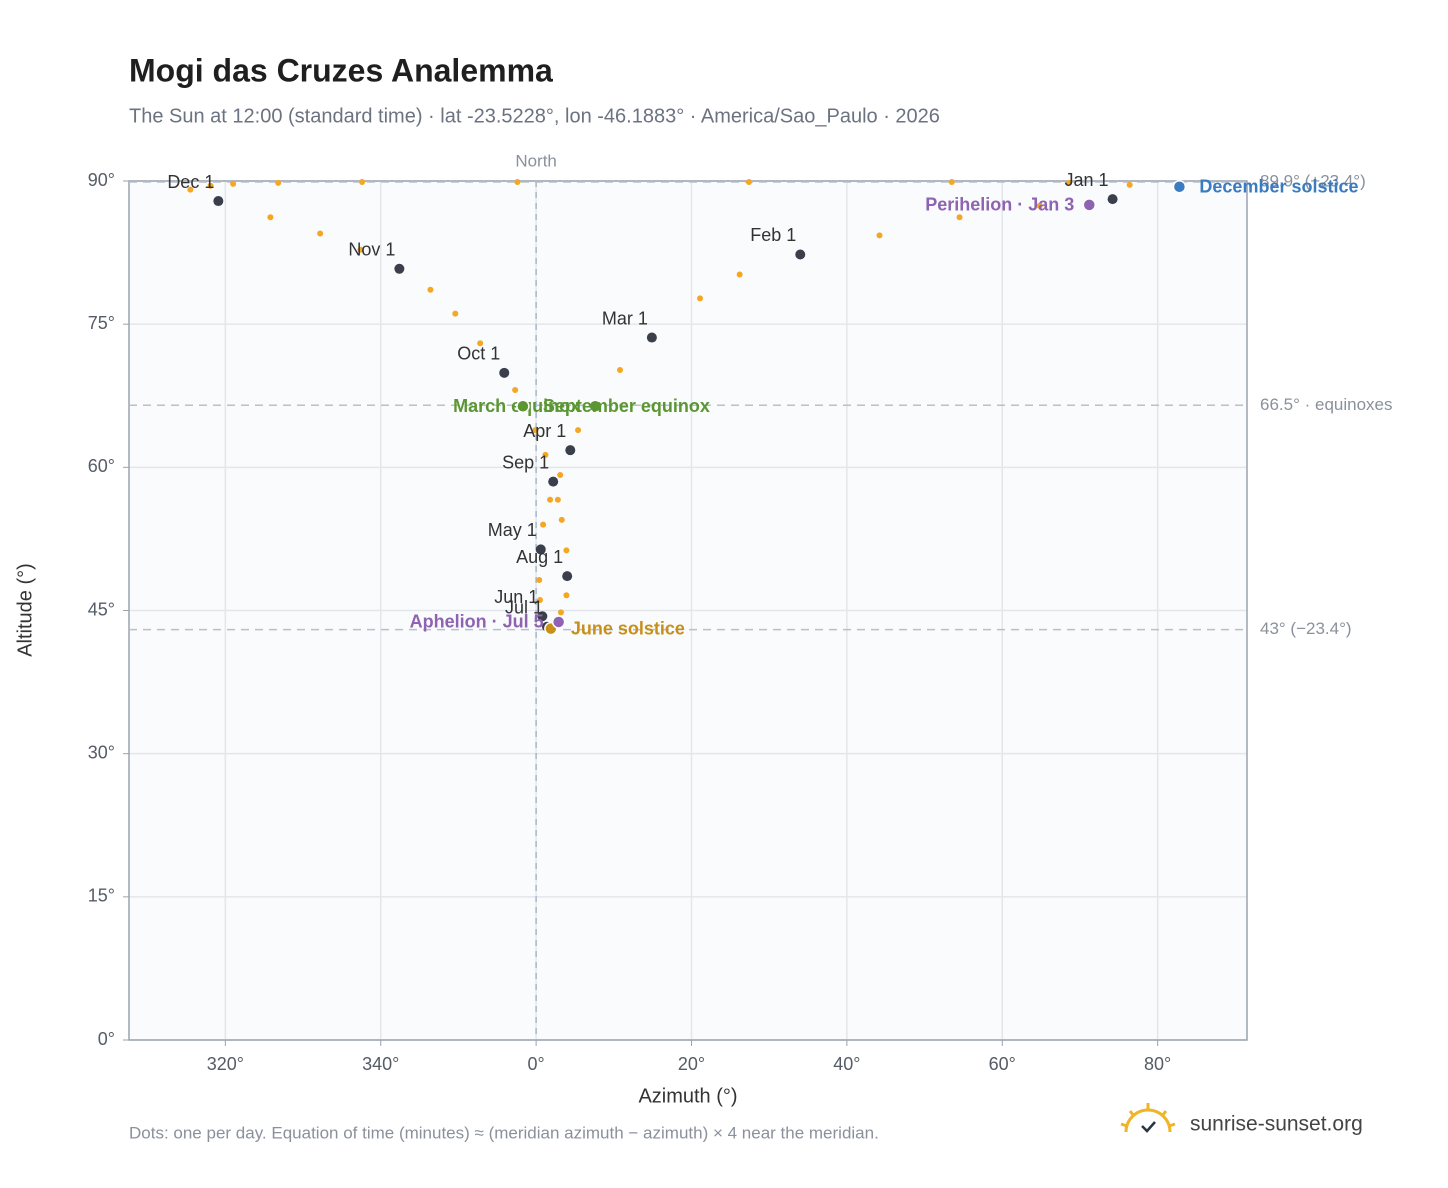 The height and width of the screenshot is (1188, 1448). Describe the element at coordinates (25, 610) in the screenshot. I see `y-axis-label: Altitude (°)` at that location.